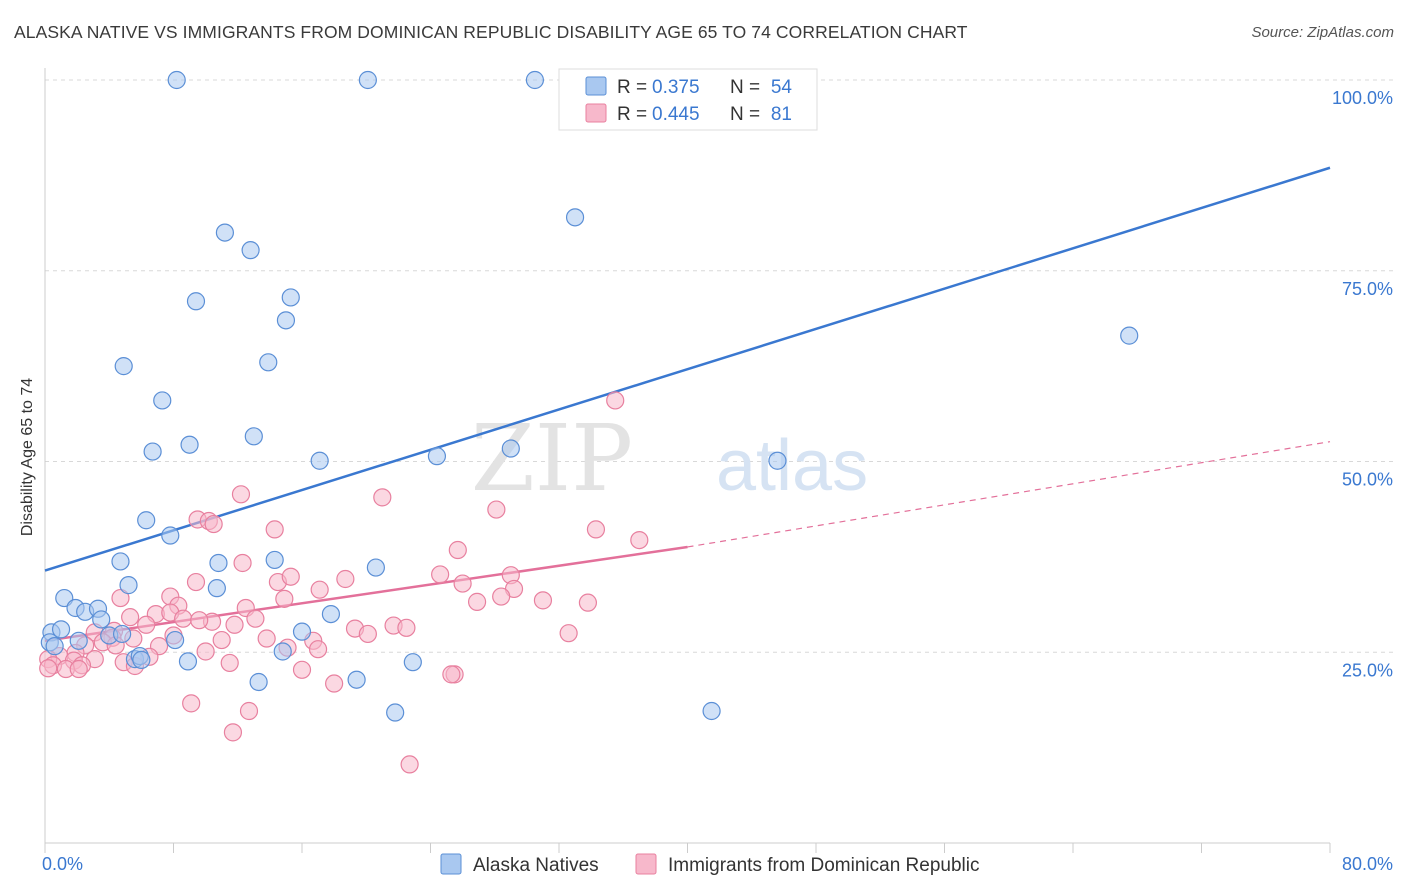 This screenshot has height=892, width=1406. What do you see at coordinates (1009, 494) in the screenshot?
I see `trend-line-immigrants-dominican-republic-extension` at bounding box center [1009, 494].